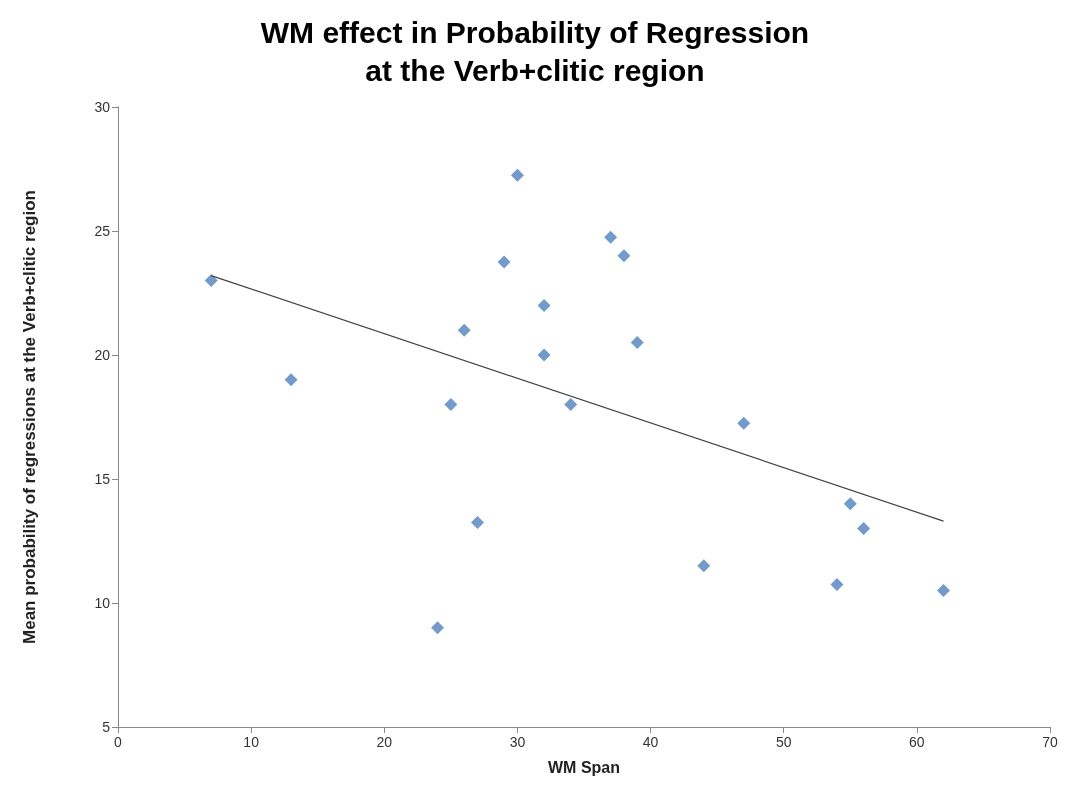  Describe the element at coordinates (106, 727) in the screenshot. I see `y-tick-label: 5` at that location.